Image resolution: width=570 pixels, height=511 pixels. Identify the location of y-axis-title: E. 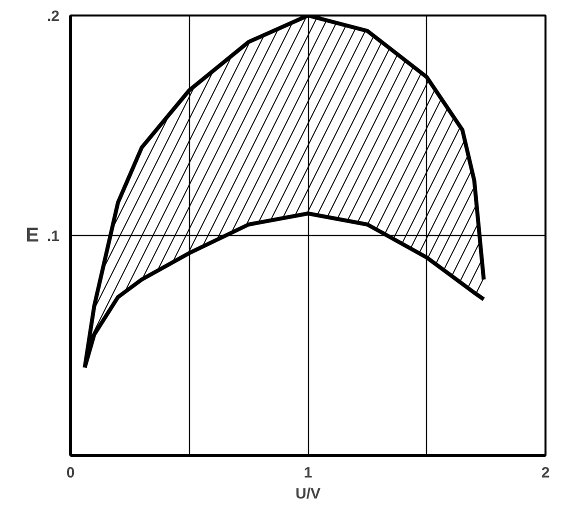
(32, 235).